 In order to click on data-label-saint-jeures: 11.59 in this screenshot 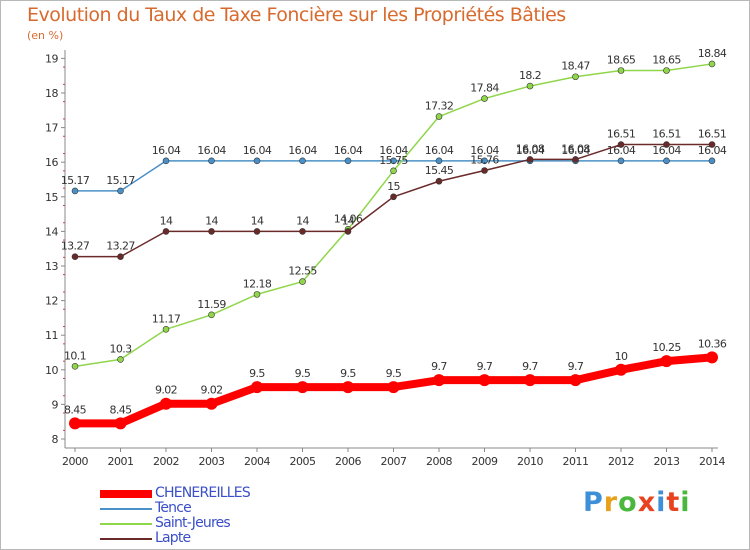, I will do `click(211, 304)`.